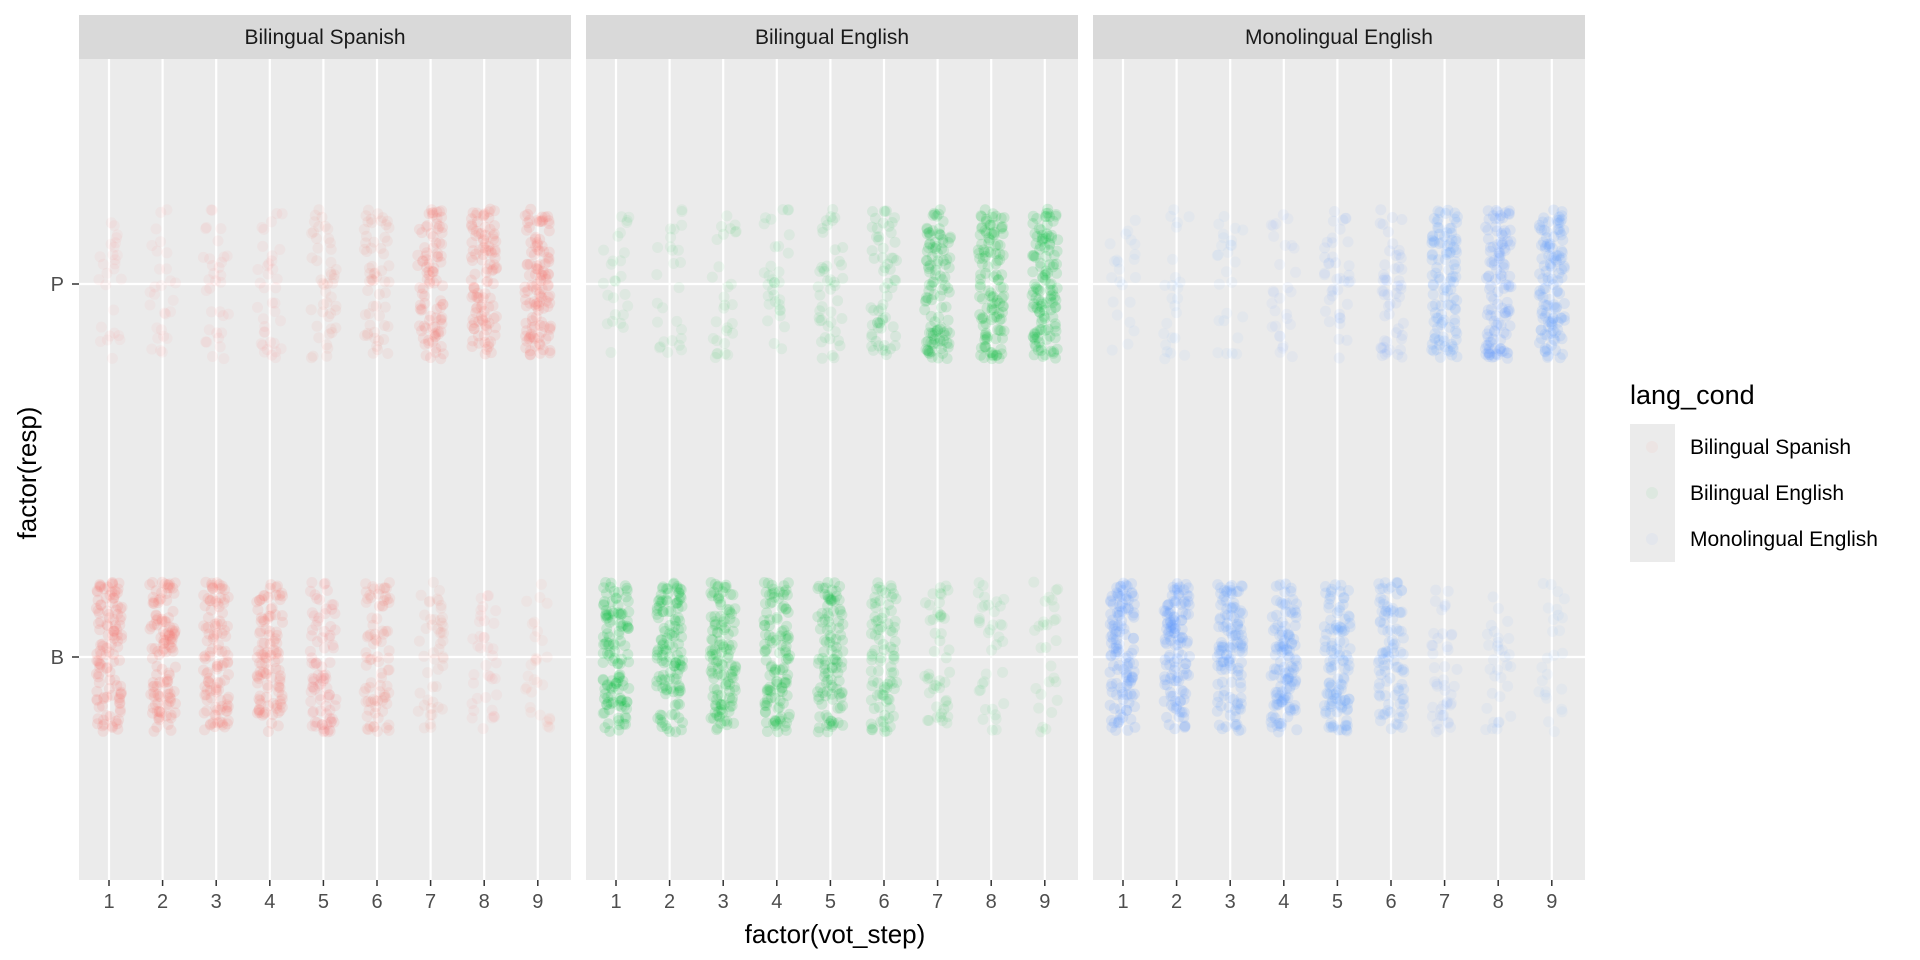 The height and width of the screenshot is (960, 1920). Describe the element at coordinates (1652, 493) in the screenshot. I see `legend-key-point` at that location.